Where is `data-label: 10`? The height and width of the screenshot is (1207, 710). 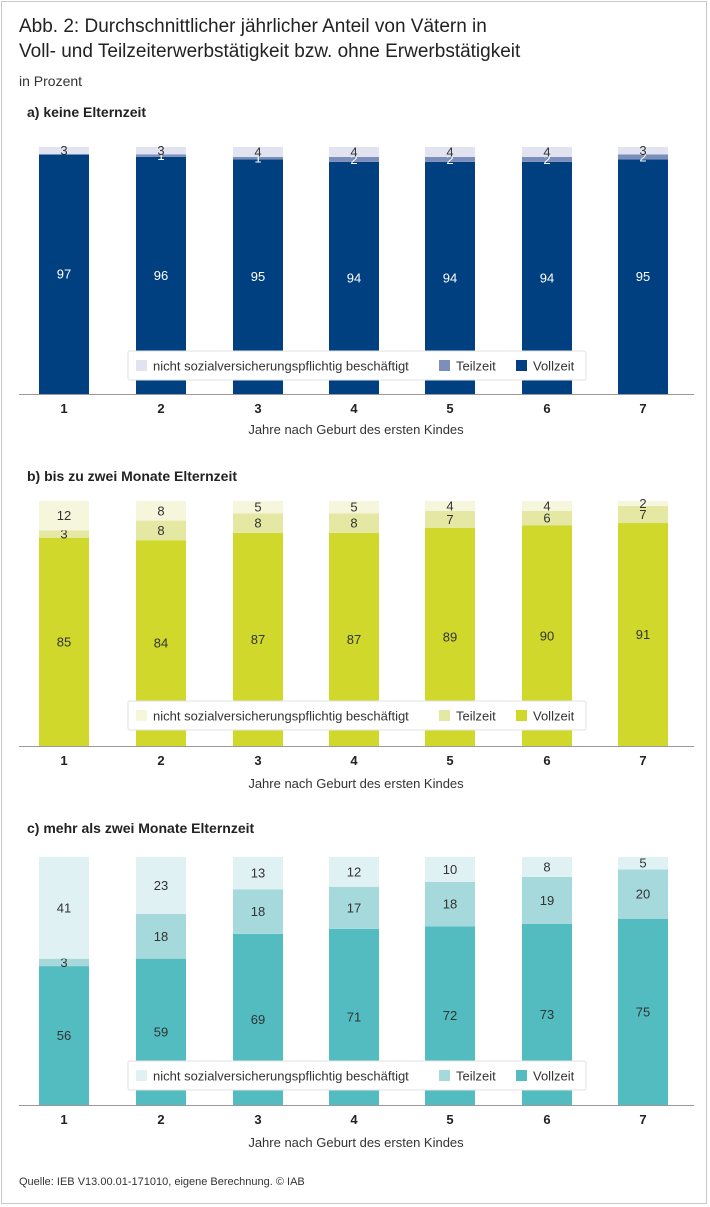
data-label: 10 is located at coordinates (450, 869).